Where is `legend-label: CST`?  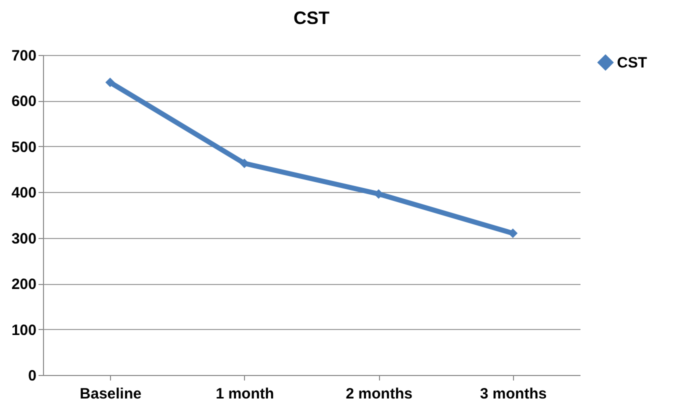 legend-label: CST is located at coordinates (632, 63).